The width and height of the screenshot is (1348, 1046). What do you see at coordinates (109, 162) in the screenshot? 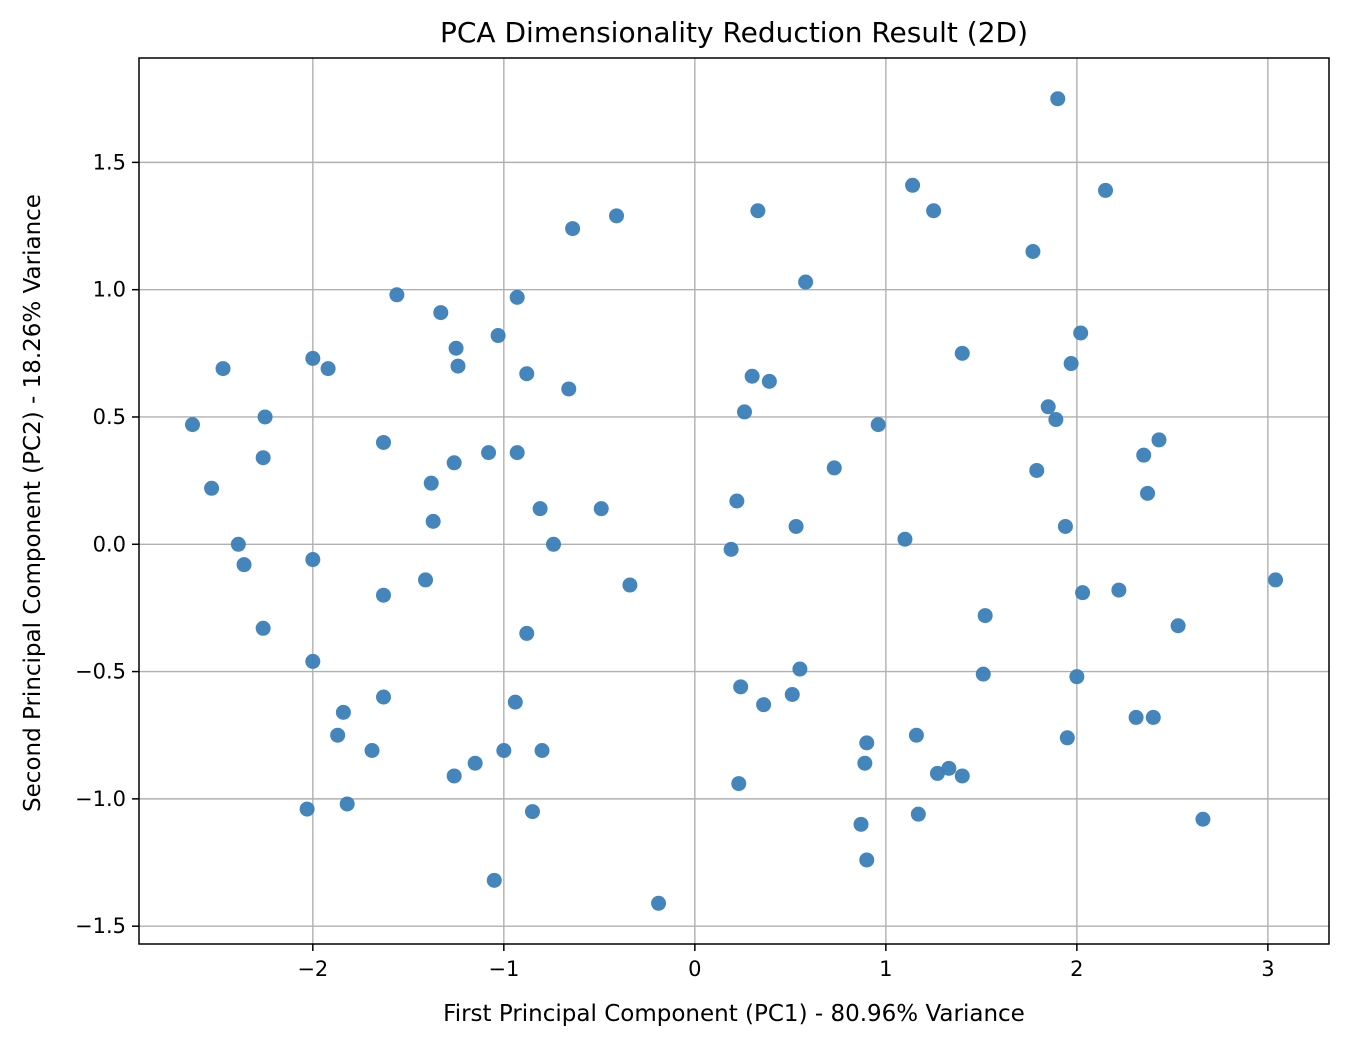
I see `y-tick-label: 1.5` at bounding box center [109, 162].